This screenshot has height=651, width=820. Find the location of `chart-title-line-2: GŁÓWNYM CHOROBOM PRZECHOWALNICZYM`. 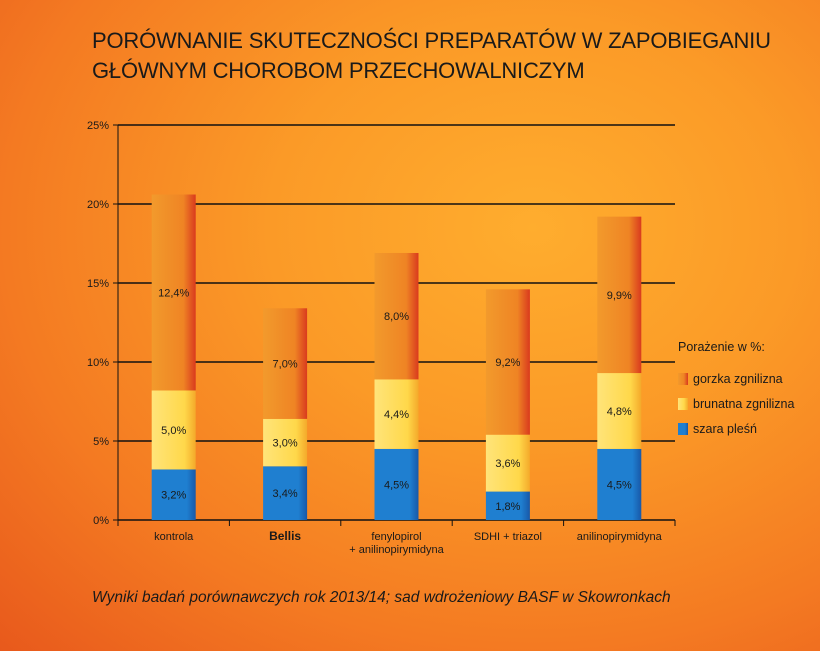

chart-title-line-2: GŁÓWNYM CHOROBOM PRZECHOWALNICZYM is located at coordinates (338, 70).